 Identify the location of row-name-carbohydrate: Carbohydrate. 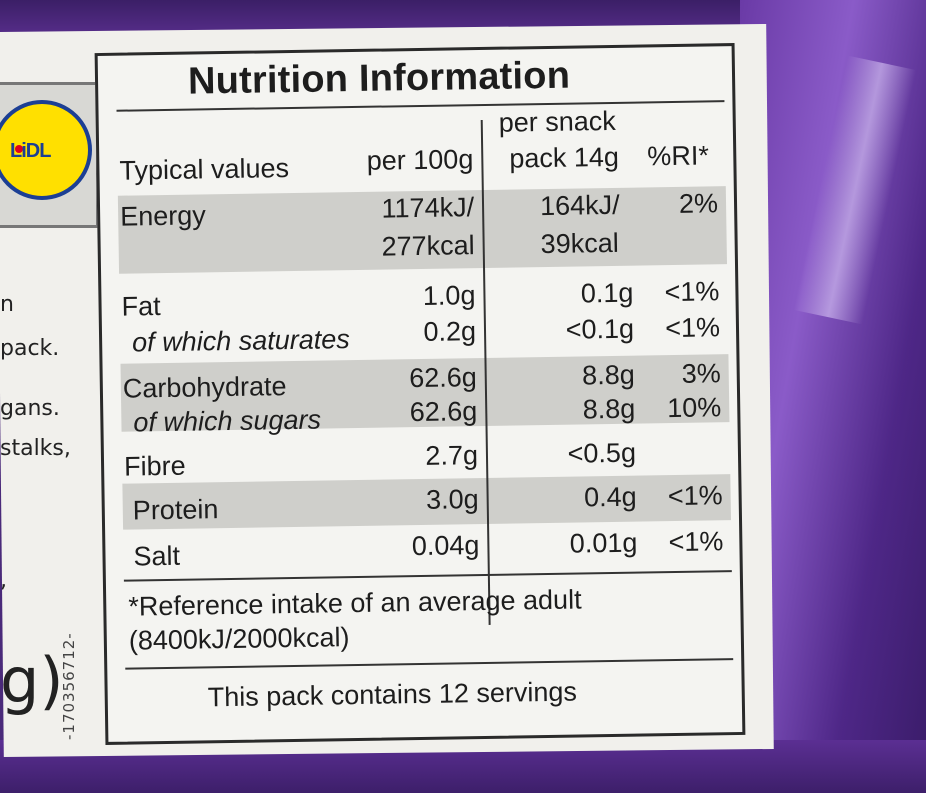
(204, 387).